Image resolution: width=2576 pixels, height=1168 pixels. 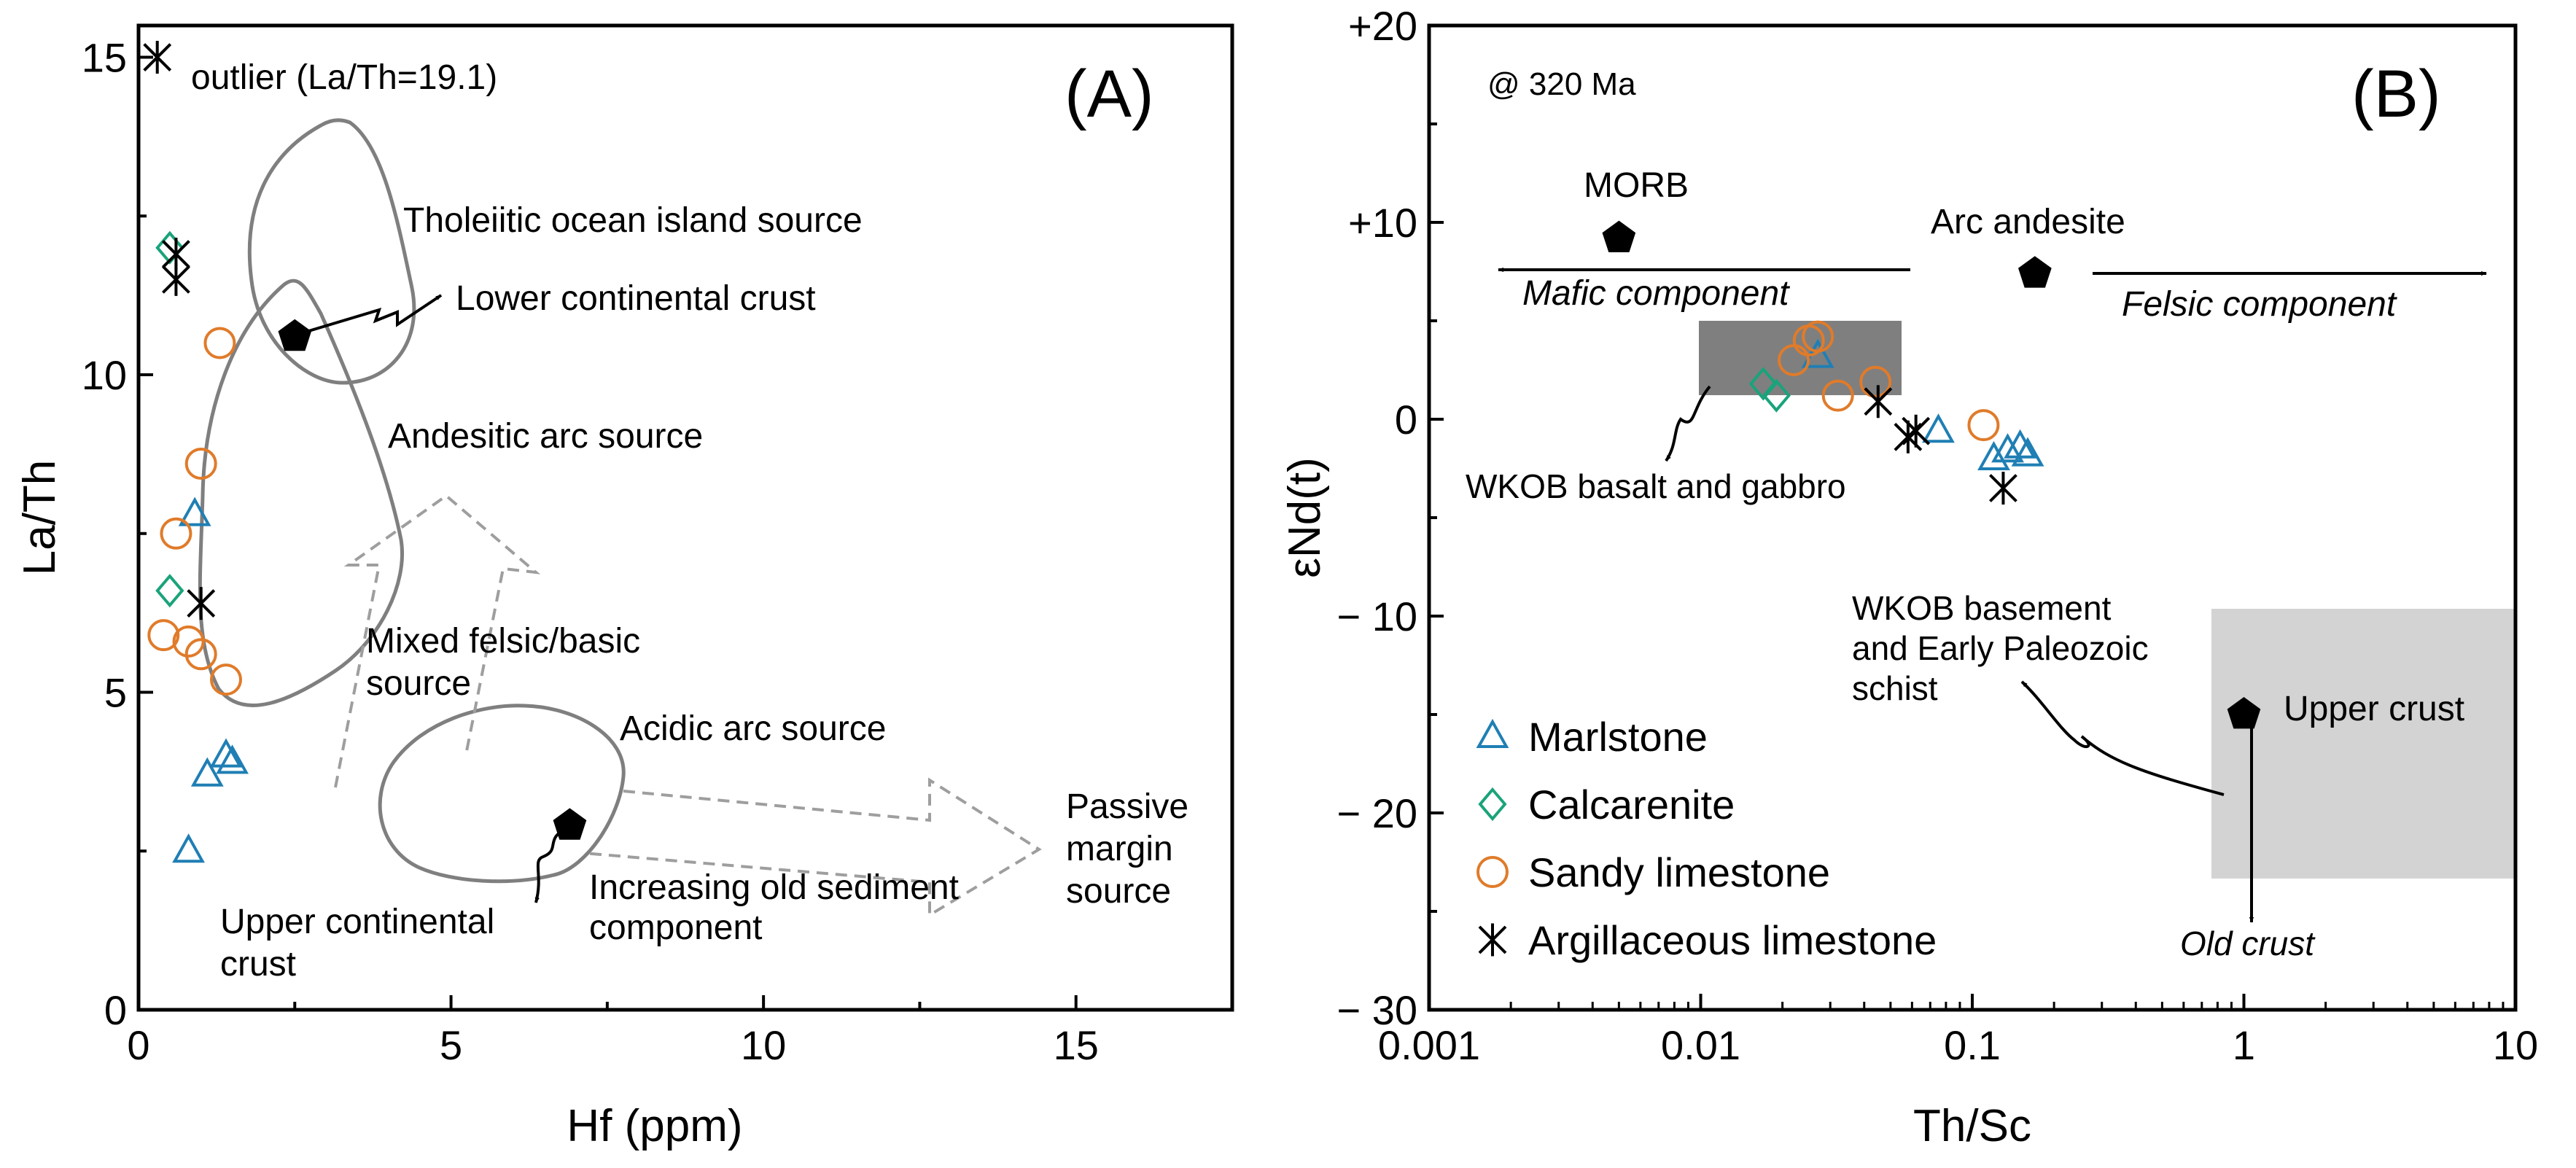 What do you see at coordinates (1492, 805) in the screenshot?
I see `legend-symbol-calcarenite` at bounding box center [1492, 805].